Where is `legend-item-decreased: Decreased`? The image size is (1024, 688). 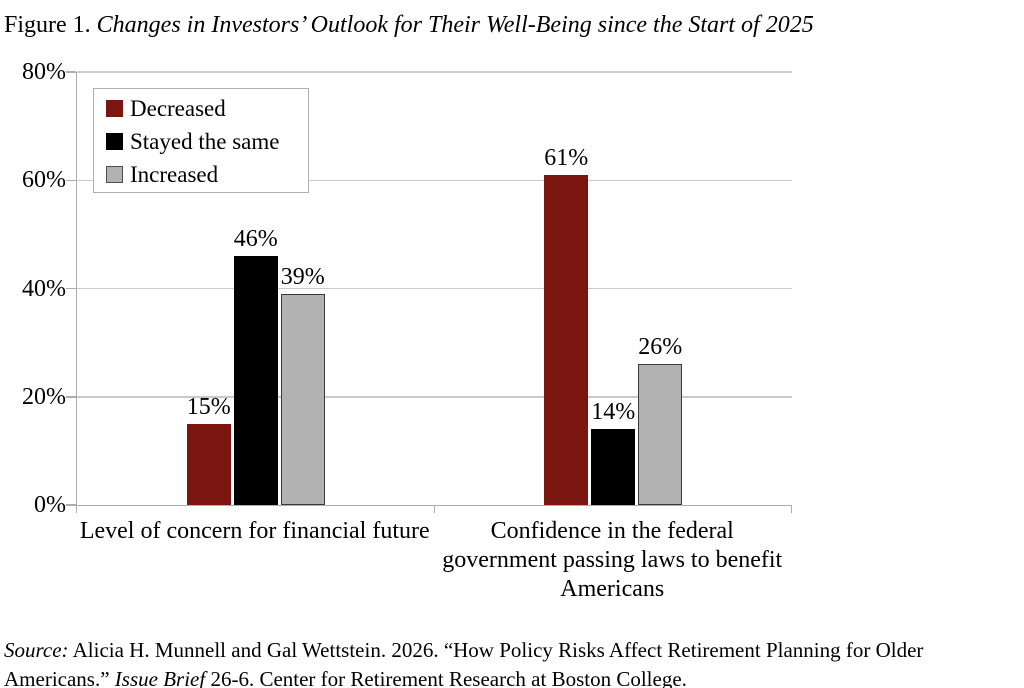 legend-item-decreased: Decreased is located at coordinates (207, 108).